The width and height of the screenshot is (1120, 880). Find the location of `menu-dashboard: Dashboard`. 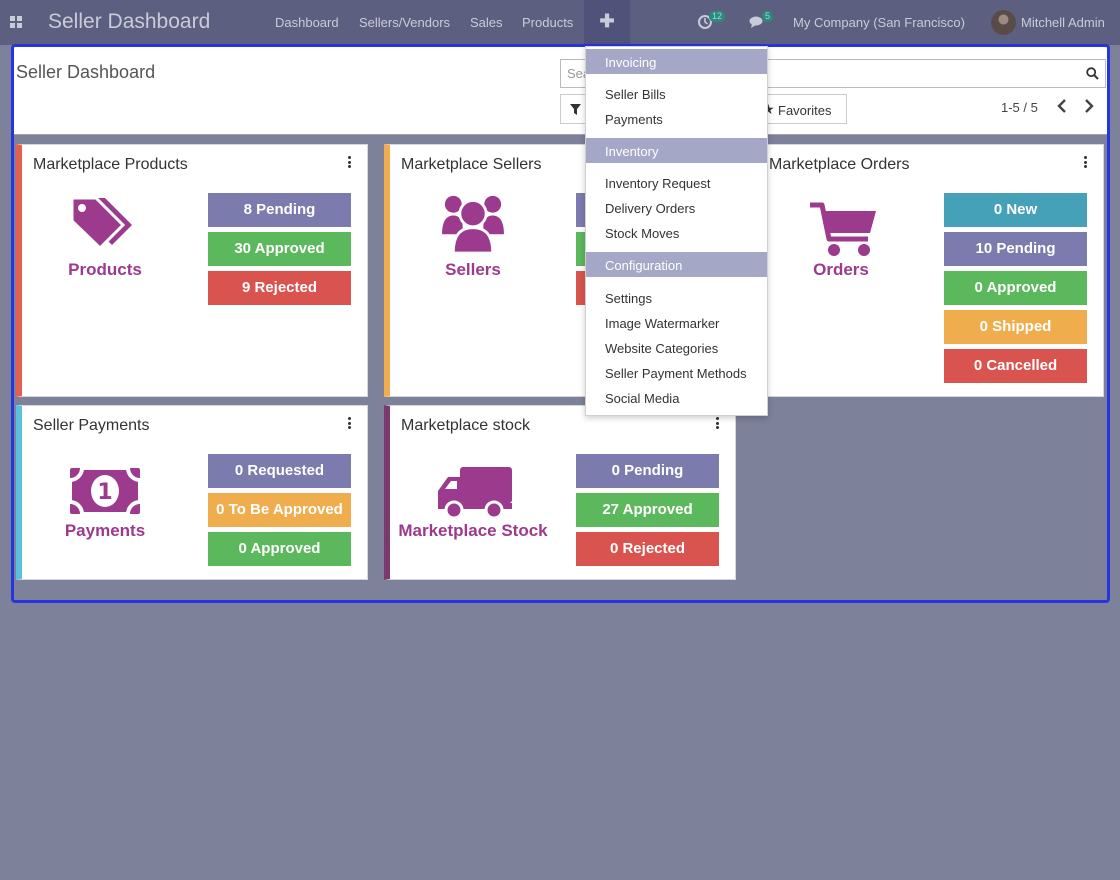

menu-dashboard: Dashboard is located at coordinates (307, 22).